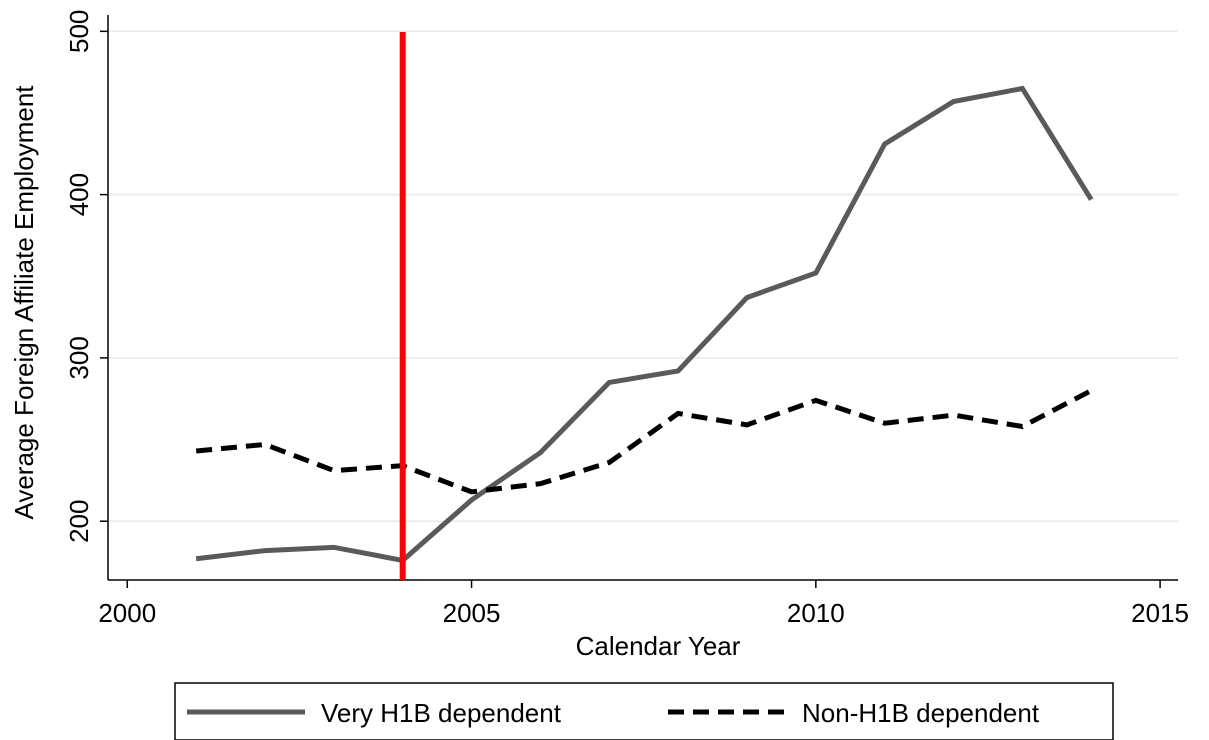 This screenshot has height=740, width=1209. I want to click on x-tick-label: 2010, so click(816, 613).